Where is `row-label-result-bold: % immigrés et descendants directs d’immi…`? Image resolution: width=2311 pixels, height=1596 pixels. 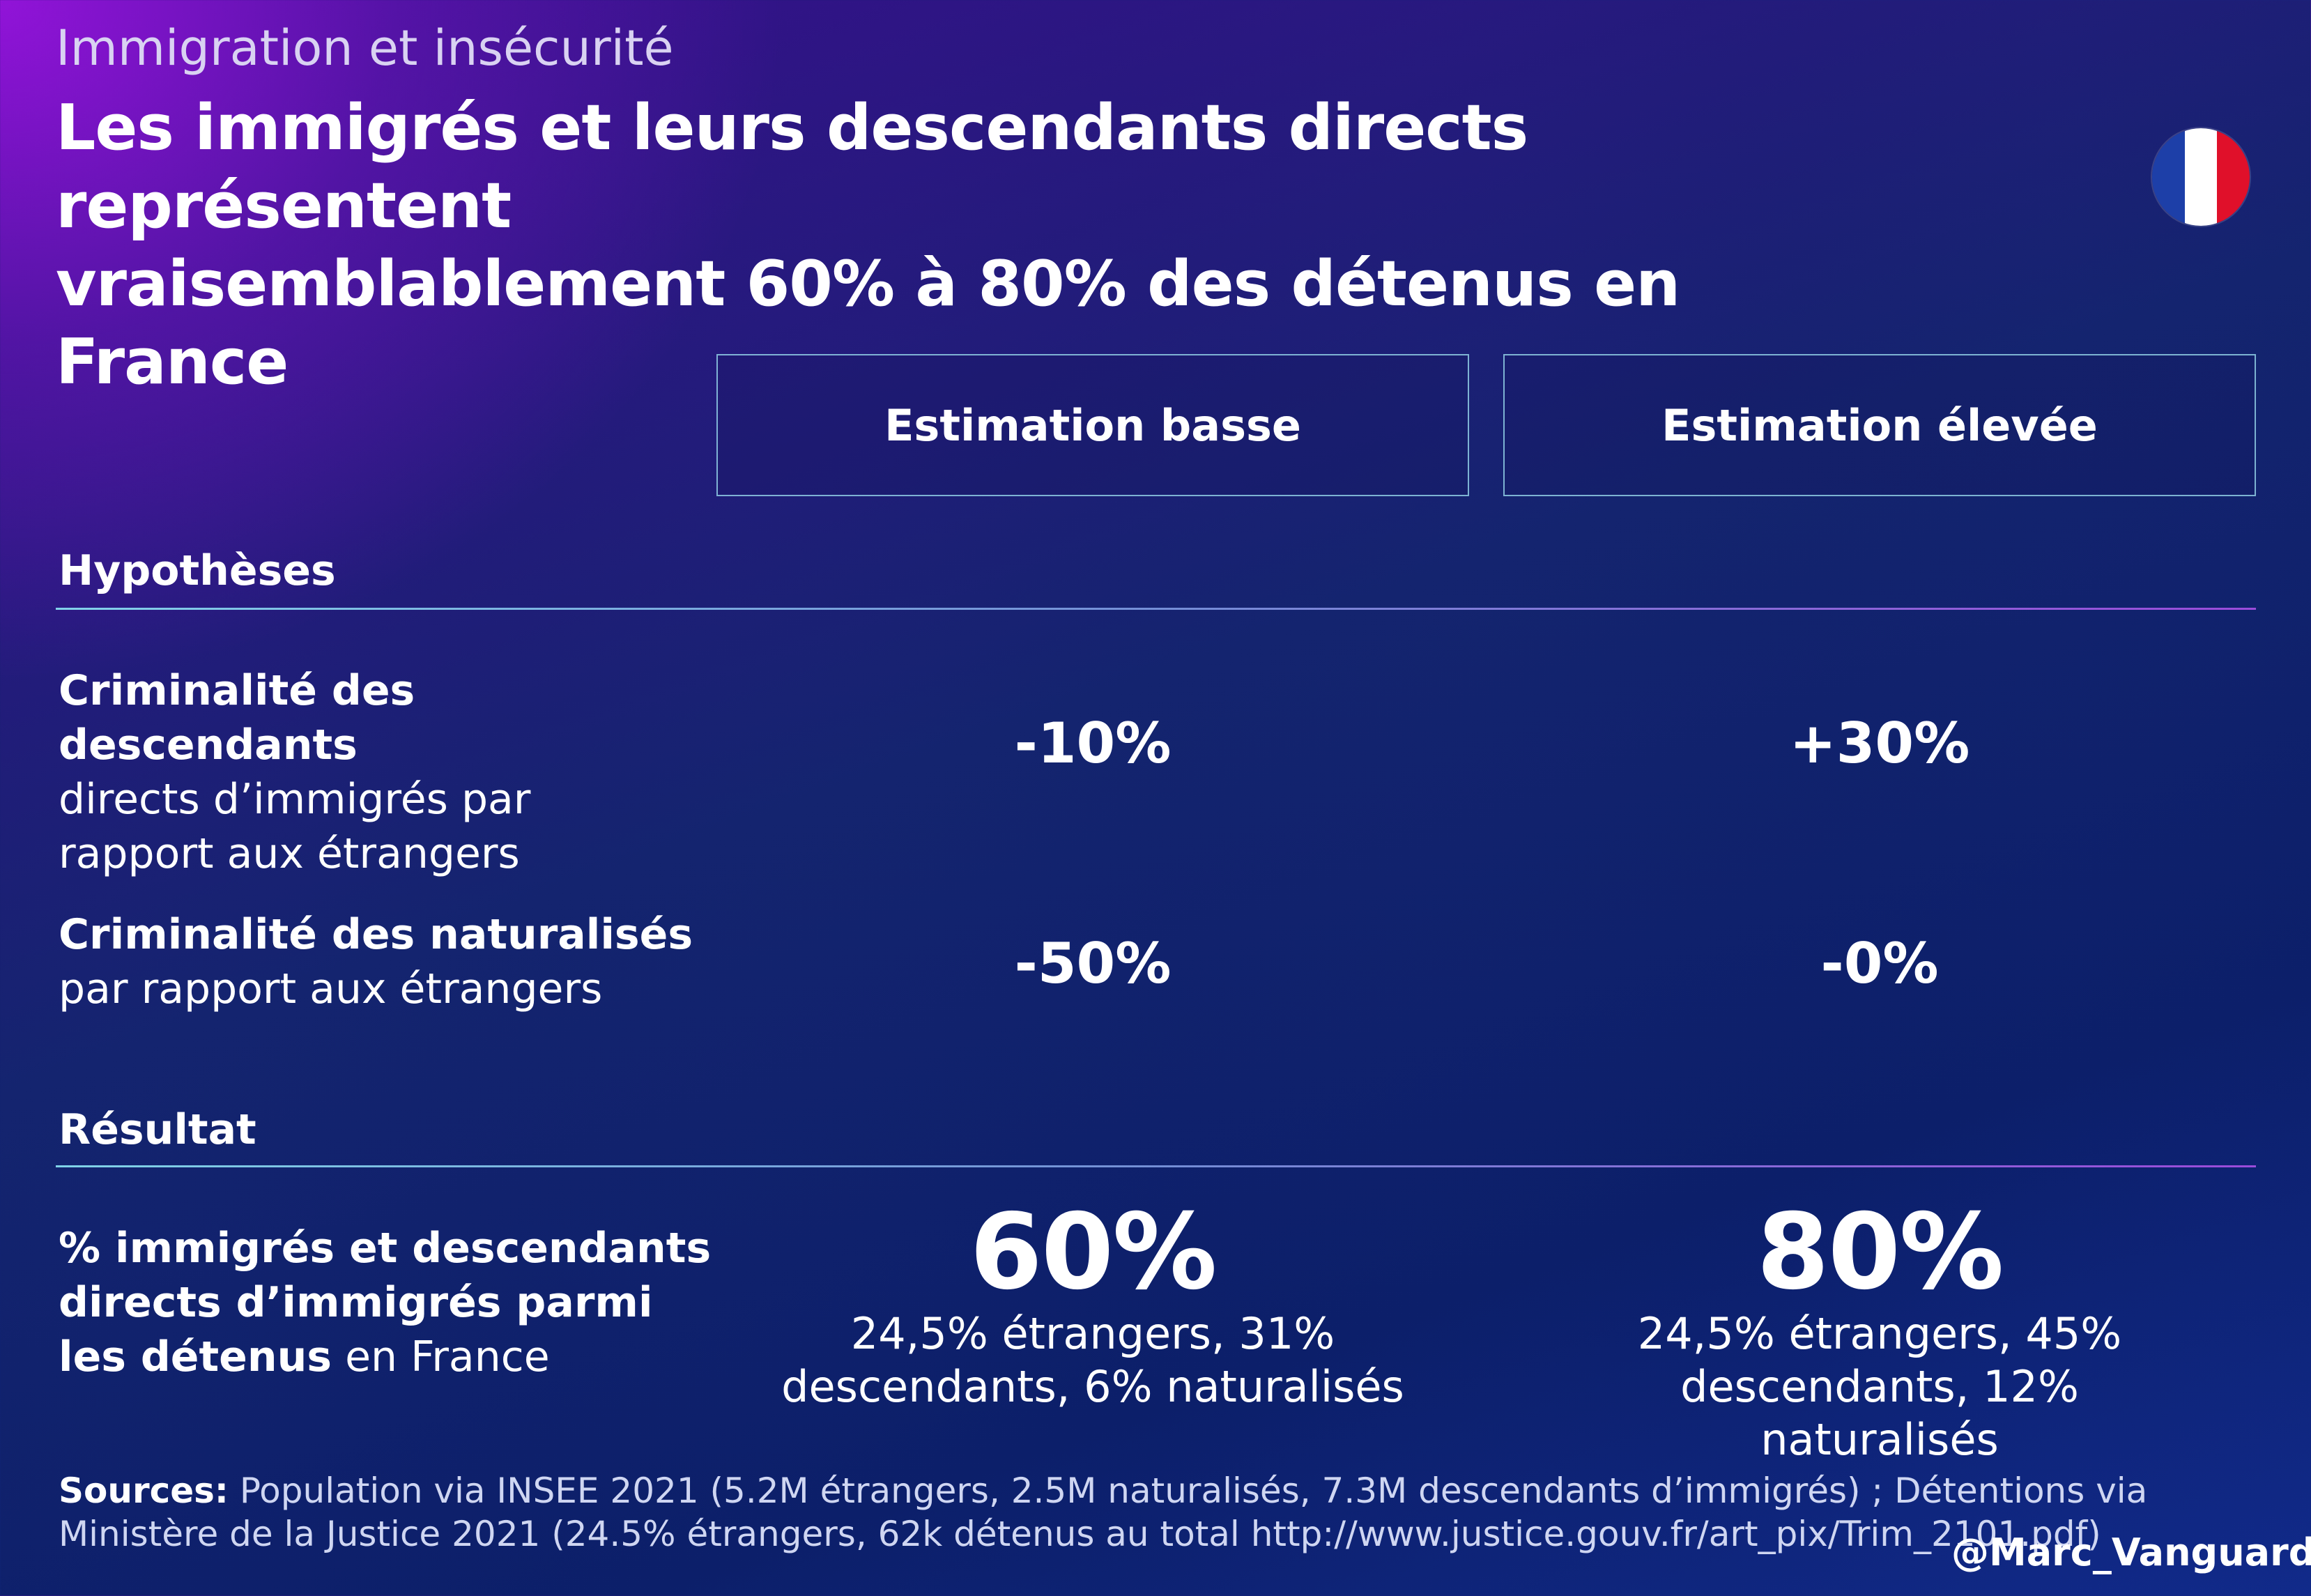
row-label-result-bold: % immigrés et descendants directs d’immi… is located at coordinates (385, 1302).